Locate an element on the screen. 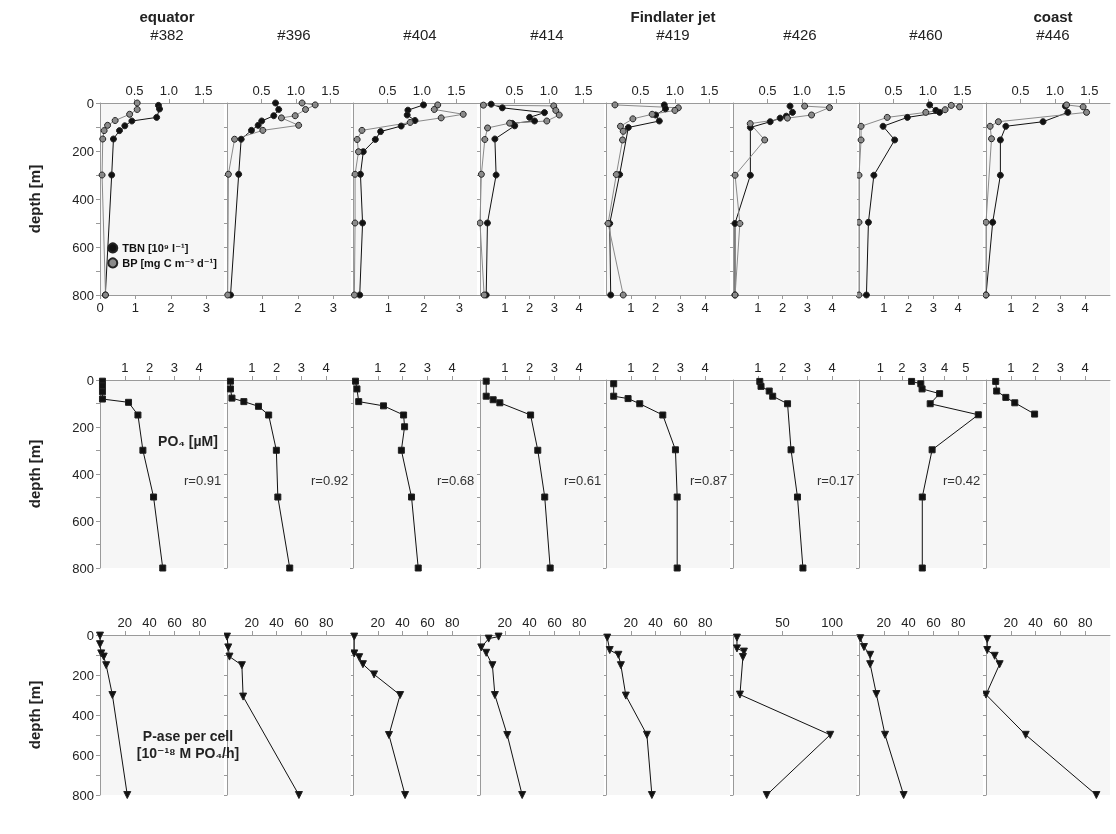  annotation: r=0.61 is located at coordinates (582, 480).